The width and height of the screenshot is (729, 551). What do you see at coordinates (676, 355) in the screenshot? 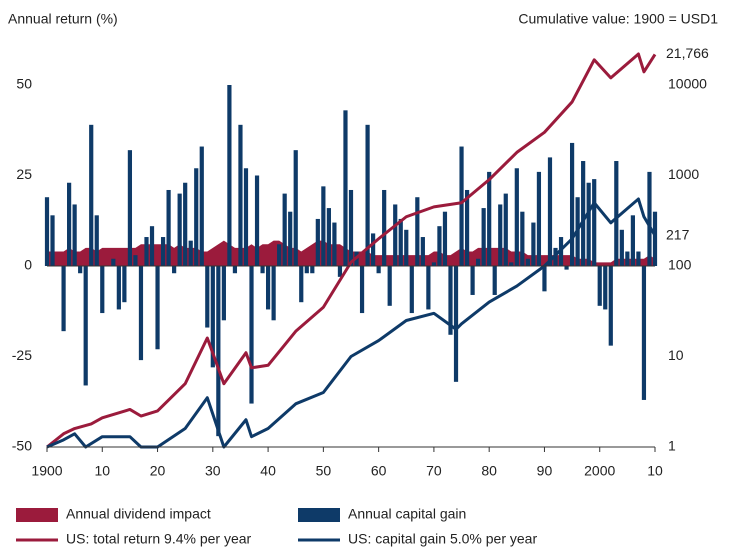
I see `y2-tick-label: 10` at bounding box center [676, 355].